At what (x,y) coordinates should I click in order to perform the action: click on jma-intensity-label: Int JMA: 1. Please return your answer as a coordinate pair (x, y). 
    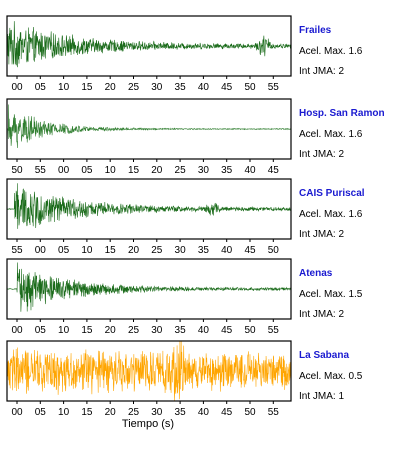
    Looking at the image, I should click on (321, 396).